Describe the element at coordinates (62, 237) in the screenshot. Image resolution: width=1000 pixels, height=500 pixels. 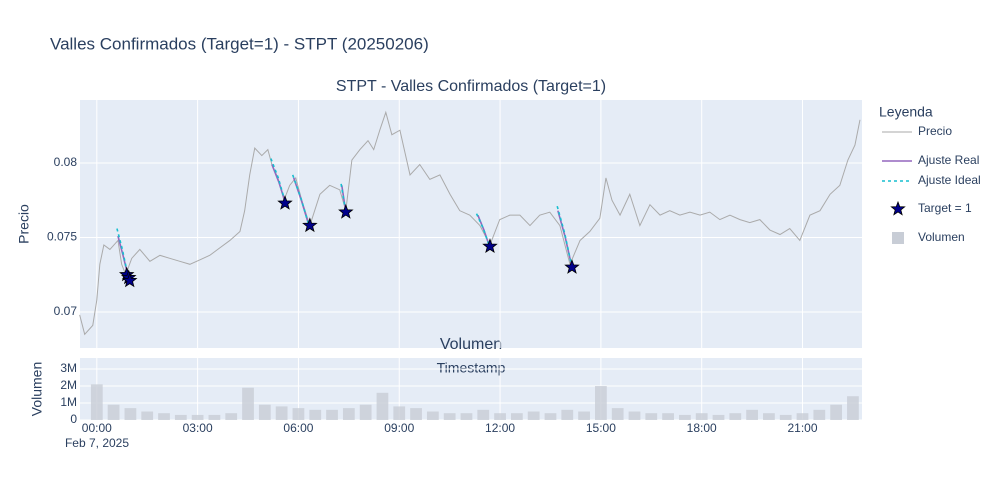
I see `y-tick-label: 0.075` at that location.